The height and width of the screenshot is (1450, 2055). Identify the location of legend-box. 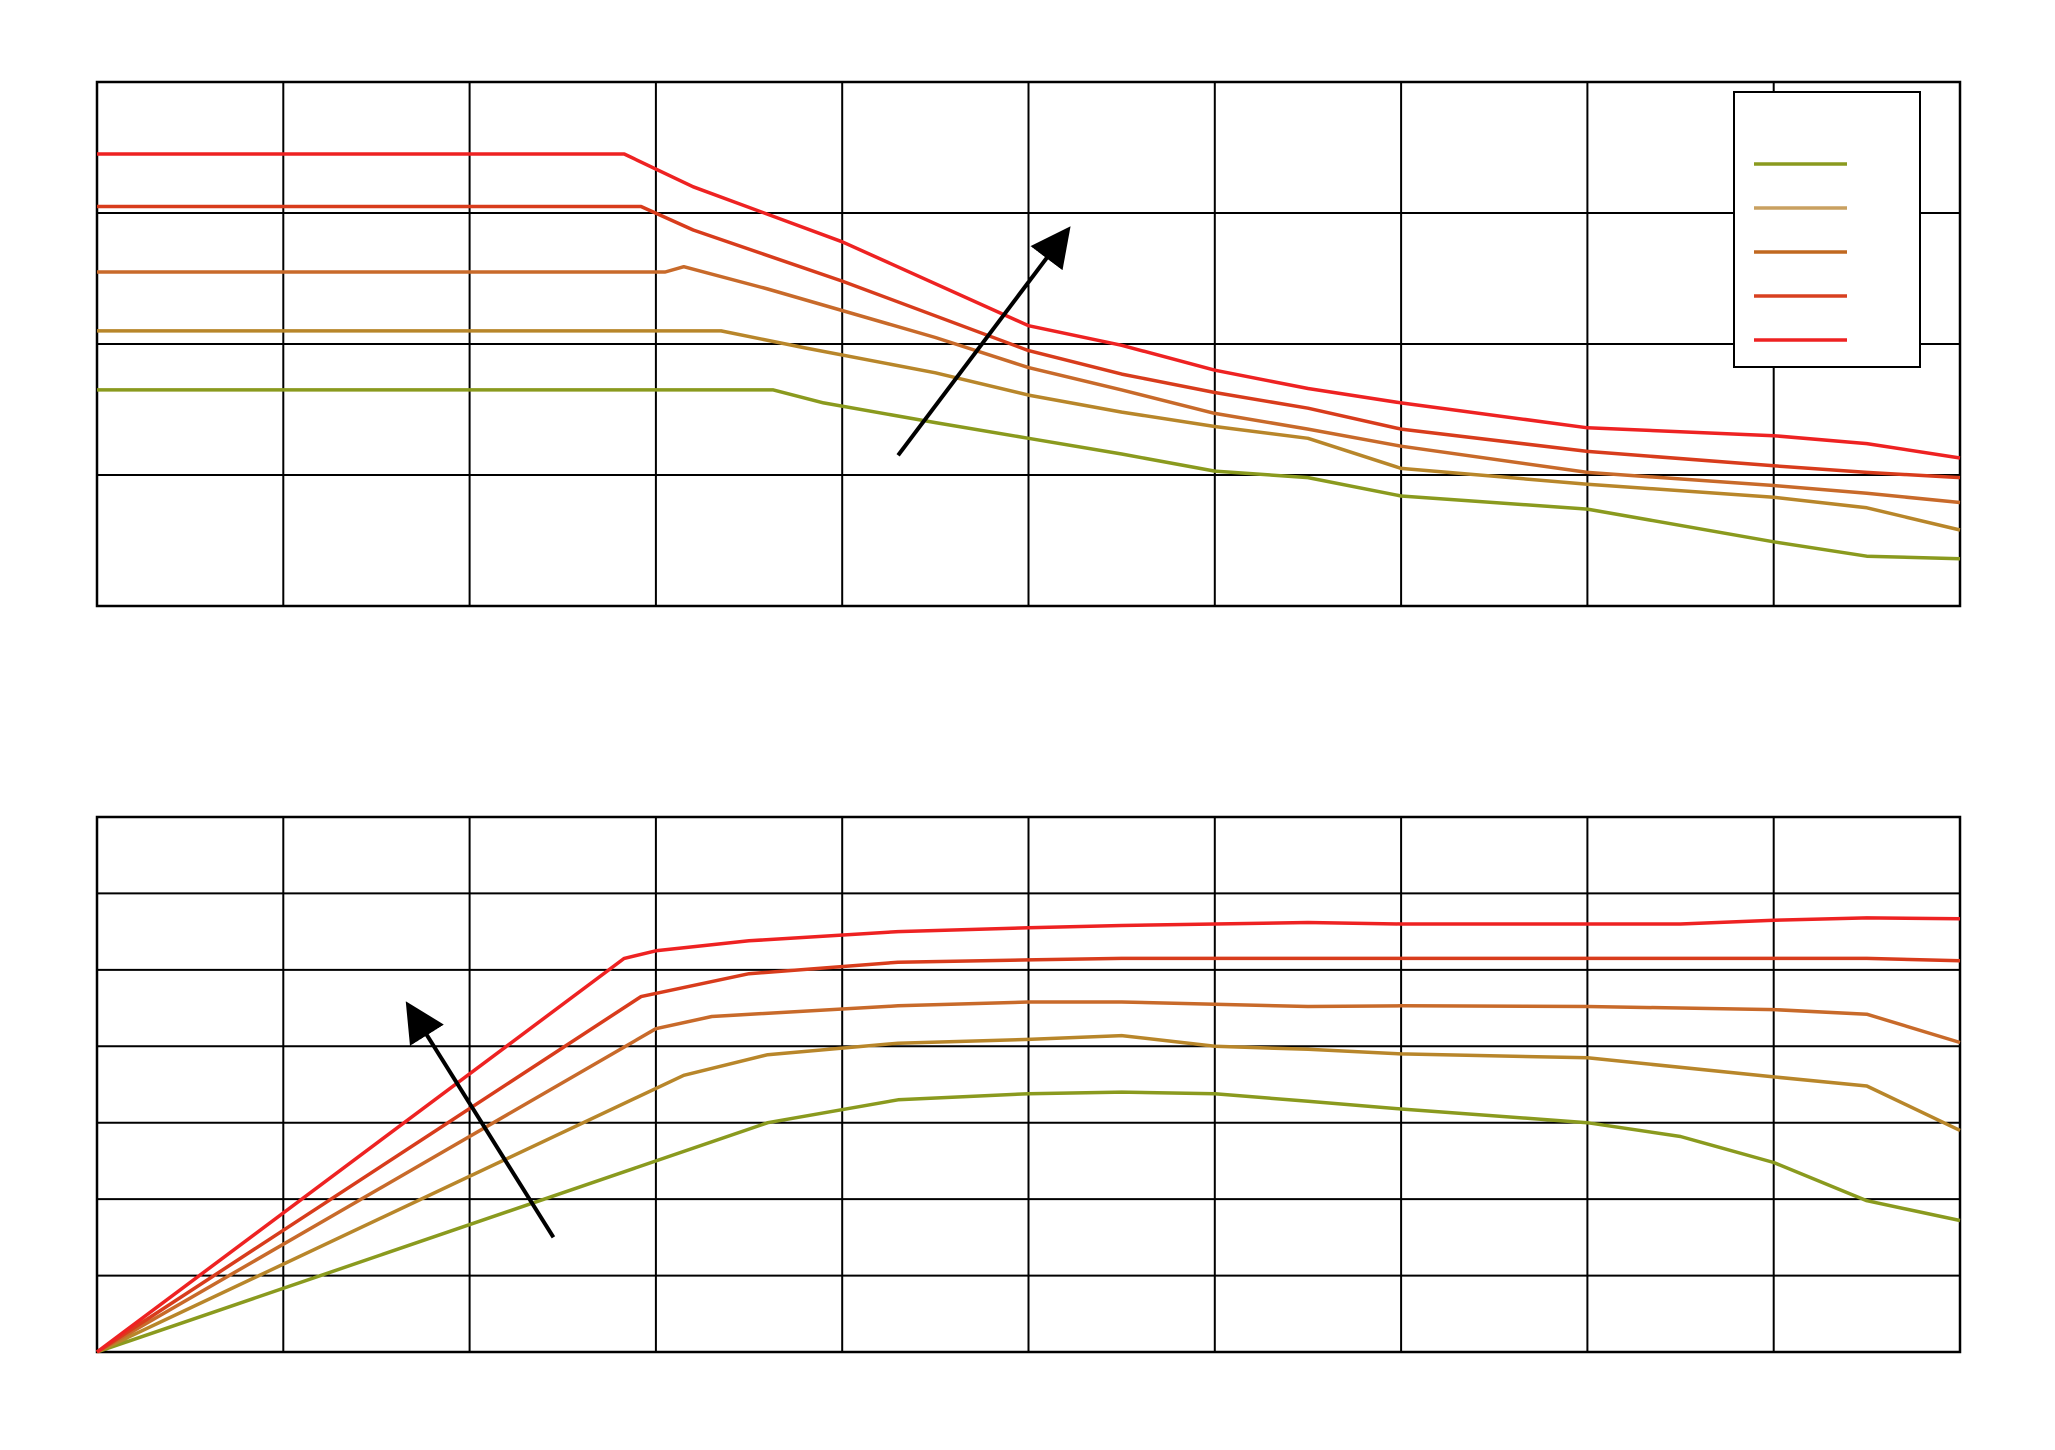
(1827, 229).